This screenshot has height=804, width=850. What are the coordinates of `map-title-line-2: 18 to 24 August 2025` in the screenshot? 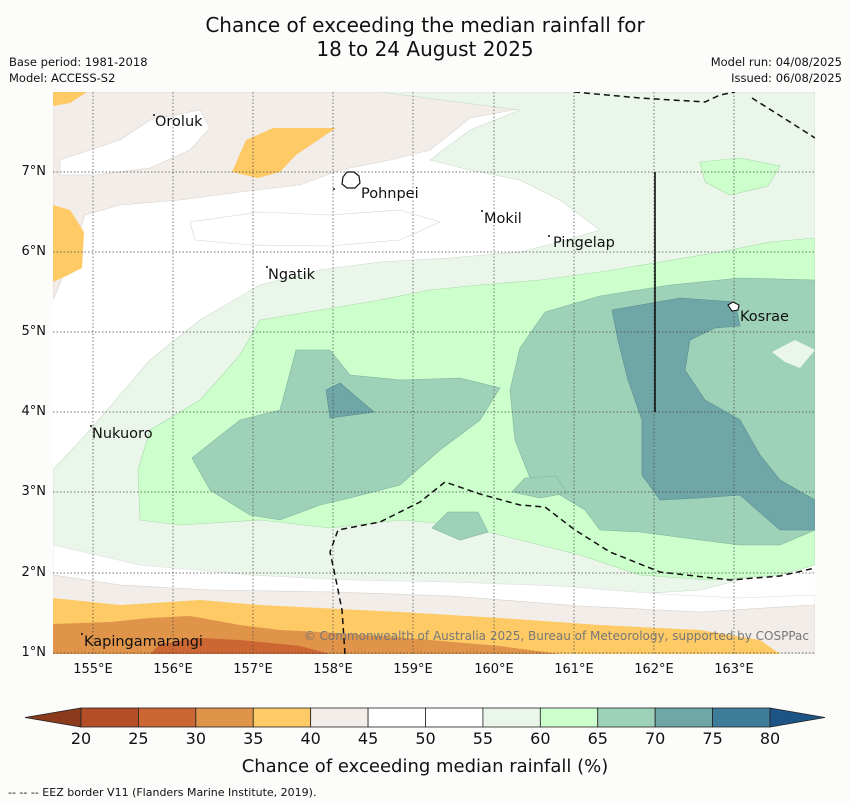 It's located at (425, 49).